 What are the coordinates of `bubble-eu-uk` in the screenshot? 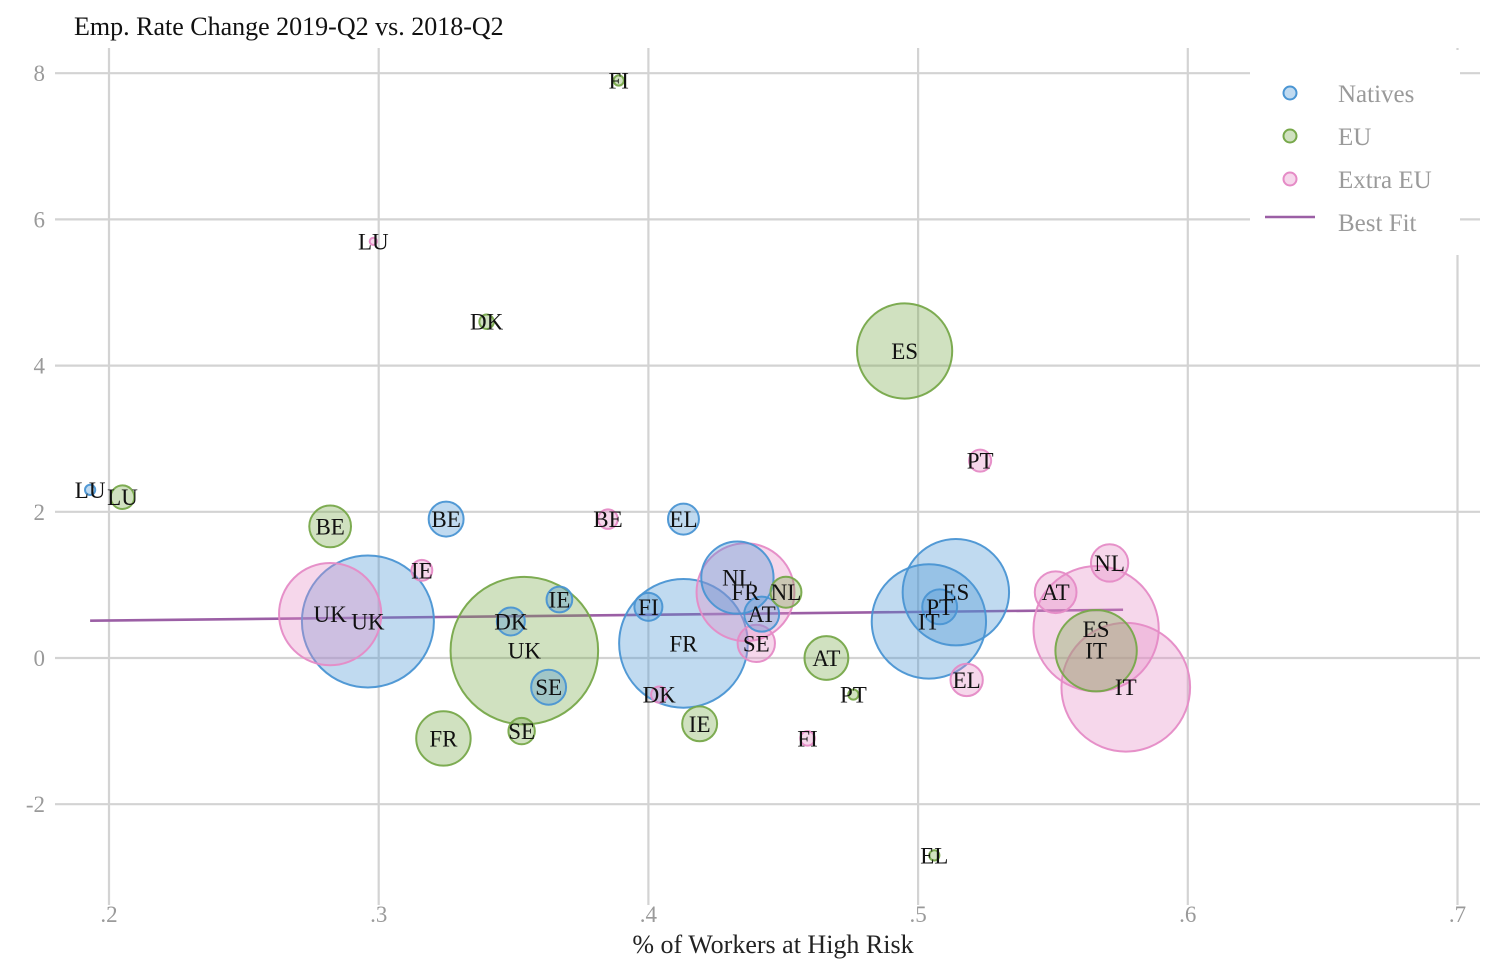 It's located at (524, 650).